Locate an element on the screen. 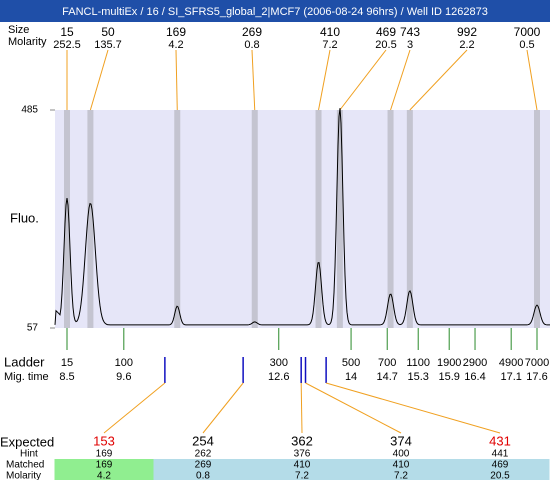 The width and height of the screenshot is (550, 480). ladder-time: 17.1 is located at coordinates (510, 377).